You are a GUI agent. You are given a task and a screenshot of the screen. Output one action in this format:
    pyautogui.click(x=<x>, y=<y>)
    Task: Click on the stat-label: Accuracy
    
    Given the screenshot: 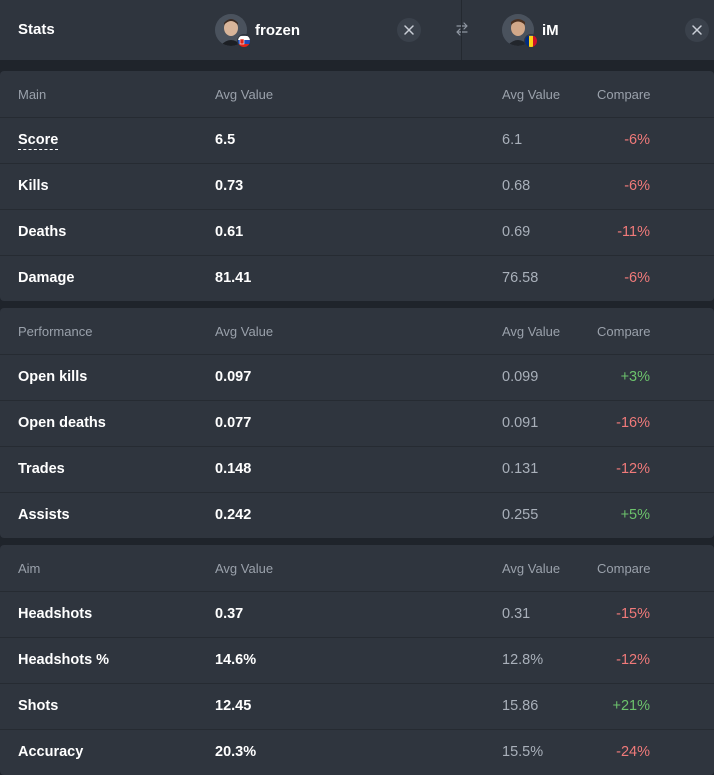 What is the action you would take?
    pyautogui.click(x=51, y=752)
    